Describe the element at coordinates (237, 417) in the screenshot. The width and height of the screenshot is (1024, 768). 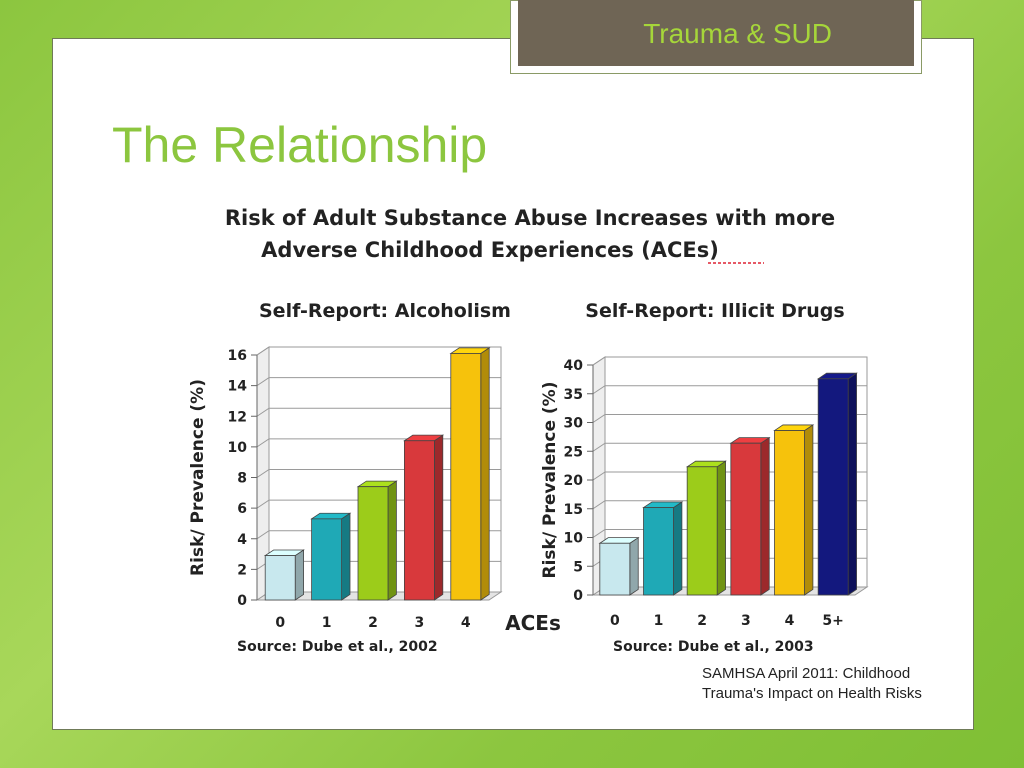
I see `y-tick-label: 12` at that location.